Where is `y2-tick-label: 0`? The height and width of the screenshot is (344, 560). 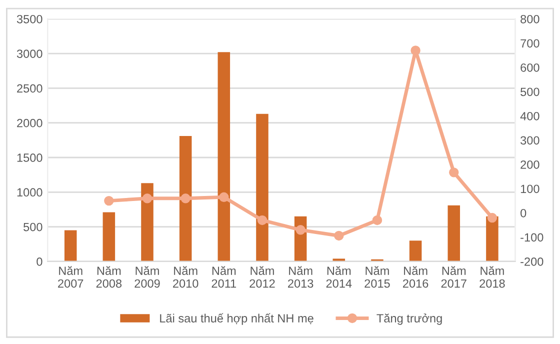 y2-tick-label: 0 is located at coordinates (523, 213).